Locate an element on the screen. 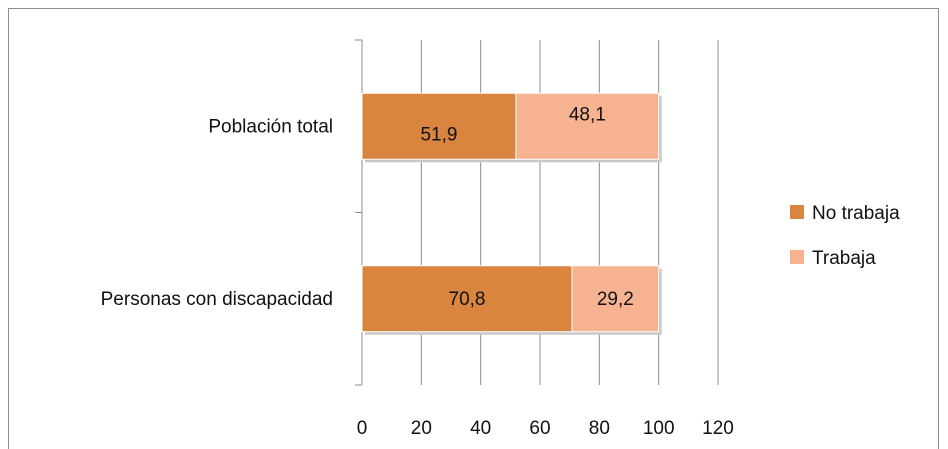 This screenshot has height=449, width=948. data-label: 70,8 is located at coordinates (467, 299).